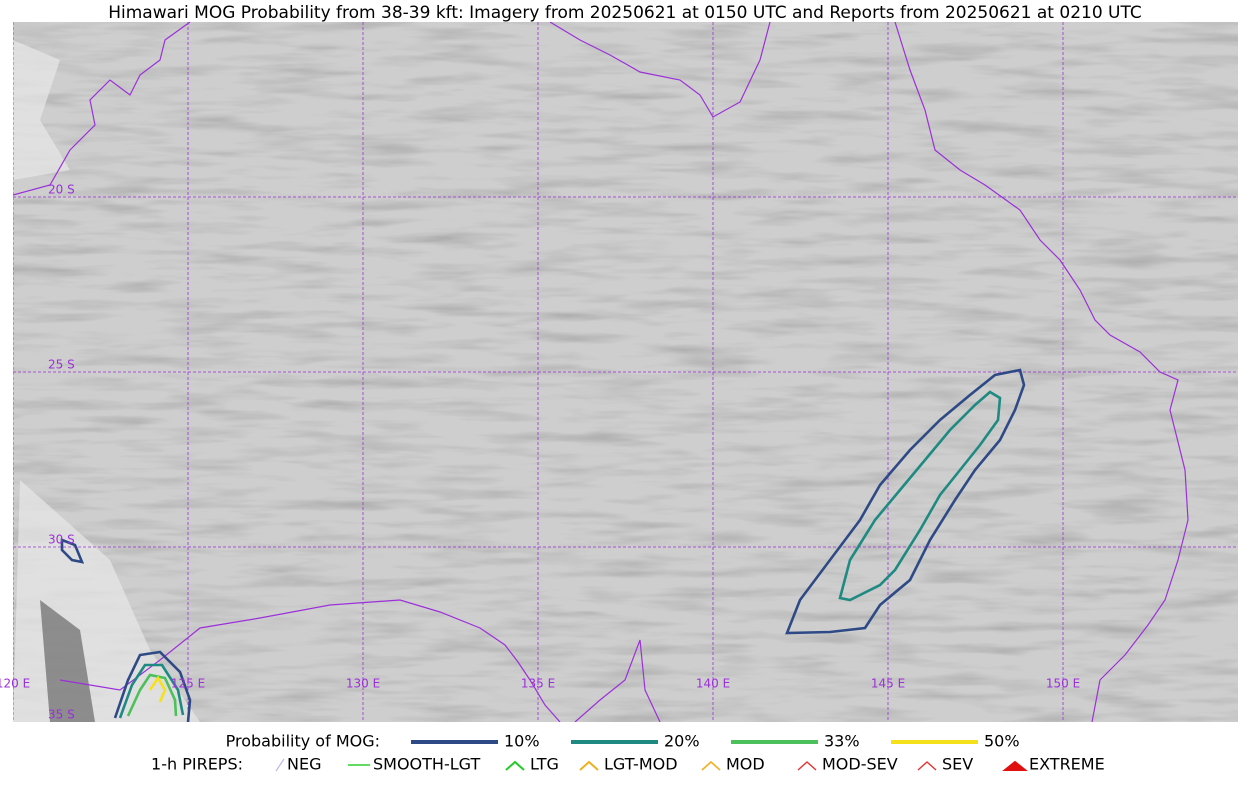 The image size is (1250, 786). What do you see at coordinates (860, 764) in the screenshot?
I see `pirep-label: MOD-SEV` at bounding box center [860, 764].